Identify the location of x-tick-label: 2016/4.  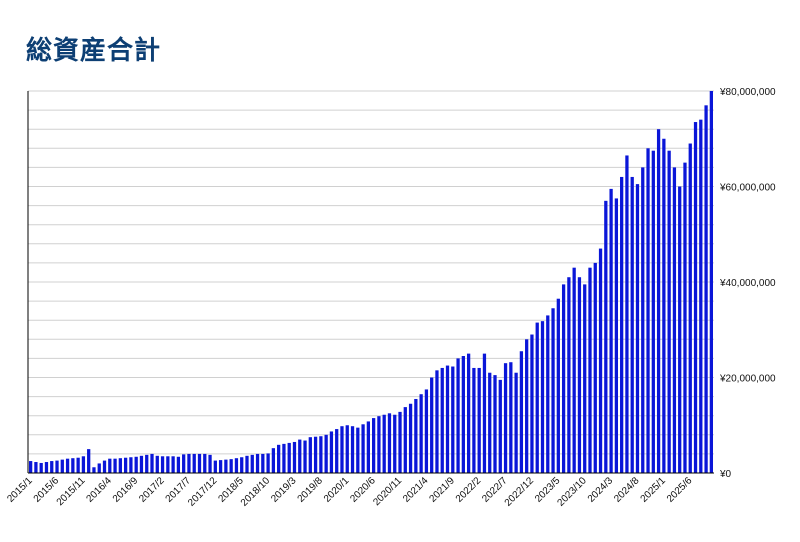
(100, 490).